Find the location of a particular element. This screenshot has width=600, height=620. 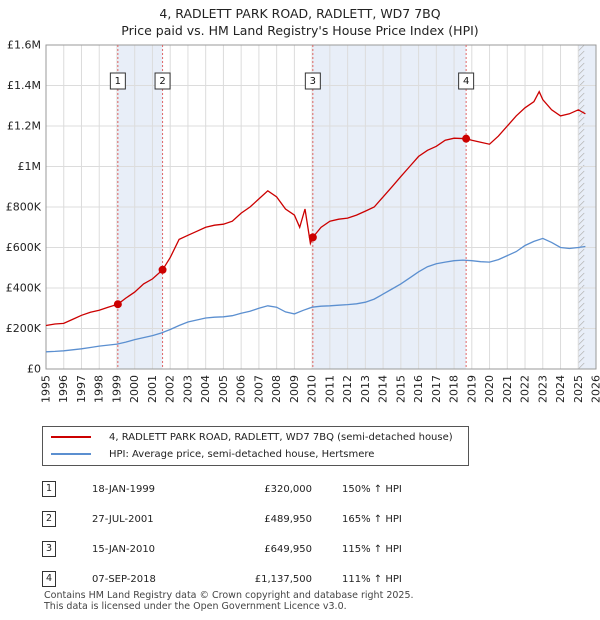

transaction-number: 4 is located at coordinates (49, 579).